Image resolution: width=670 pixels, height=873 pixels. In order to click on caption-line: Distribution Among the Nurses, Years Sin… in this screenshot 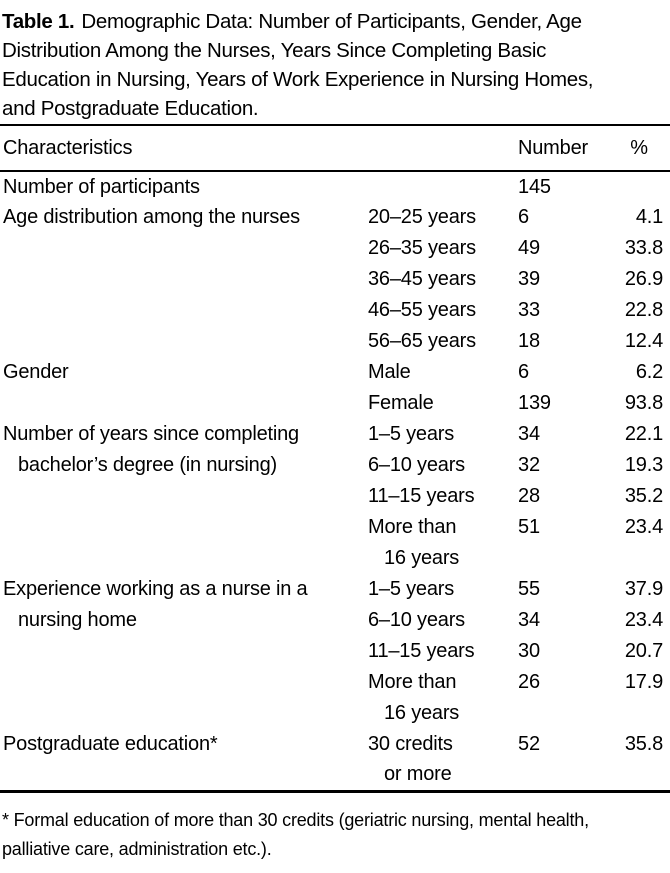, I will do `click(274, 50)`.